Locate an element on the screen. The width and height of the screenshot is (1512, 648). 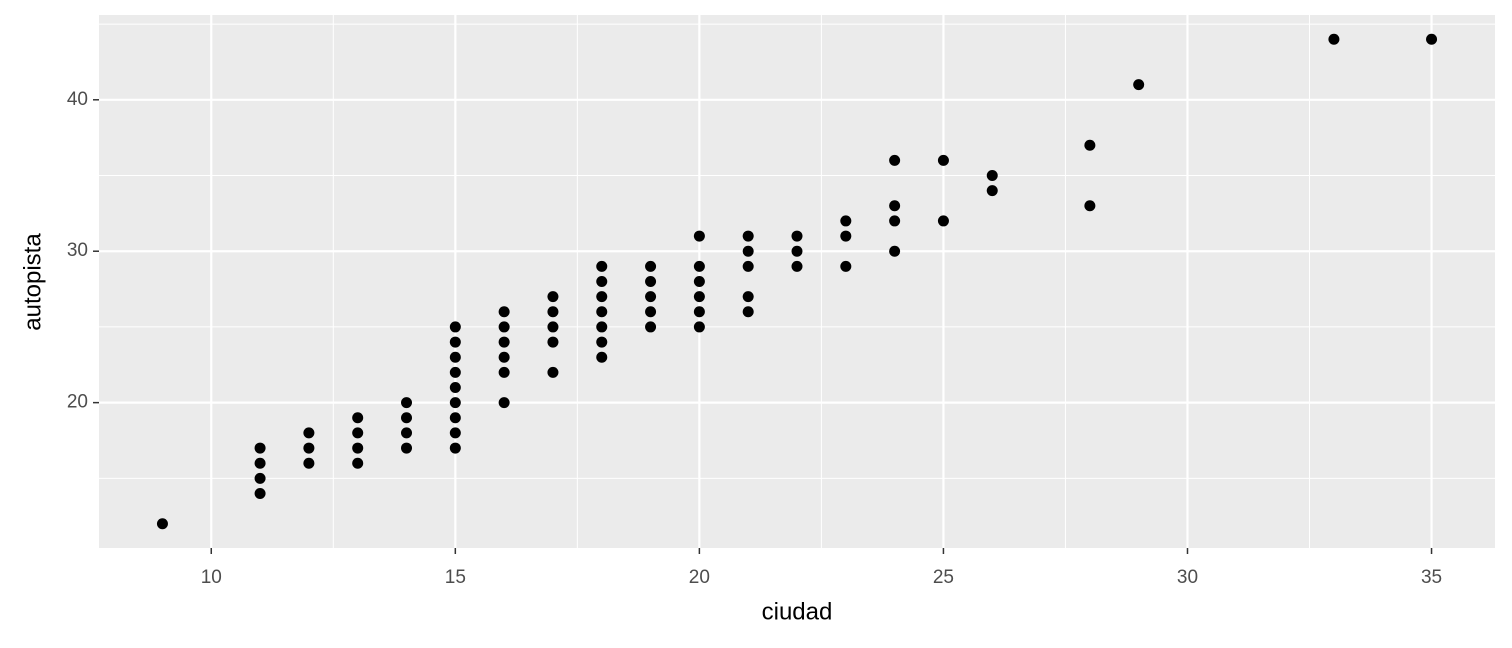
y-tick-label: 30 is located at coordinates (77, 250).